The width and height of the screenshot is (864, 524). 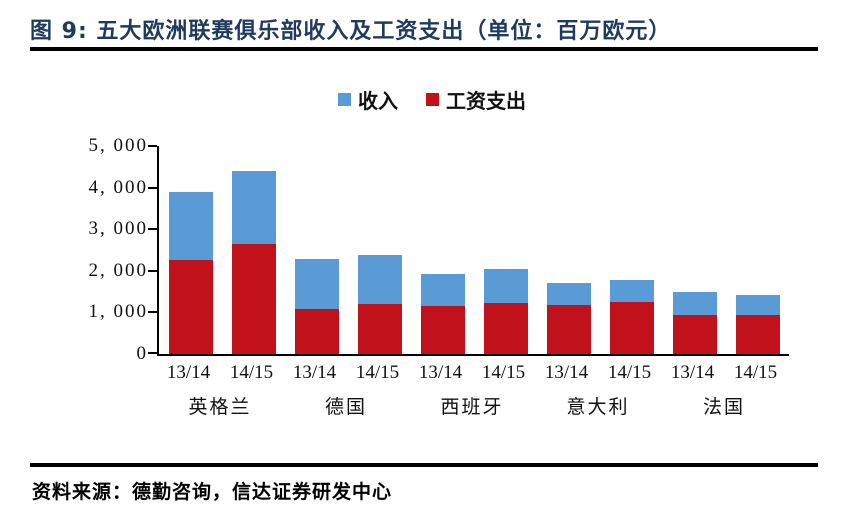 I want to click on x-group-label: 法国, so click(x=723, y=407).